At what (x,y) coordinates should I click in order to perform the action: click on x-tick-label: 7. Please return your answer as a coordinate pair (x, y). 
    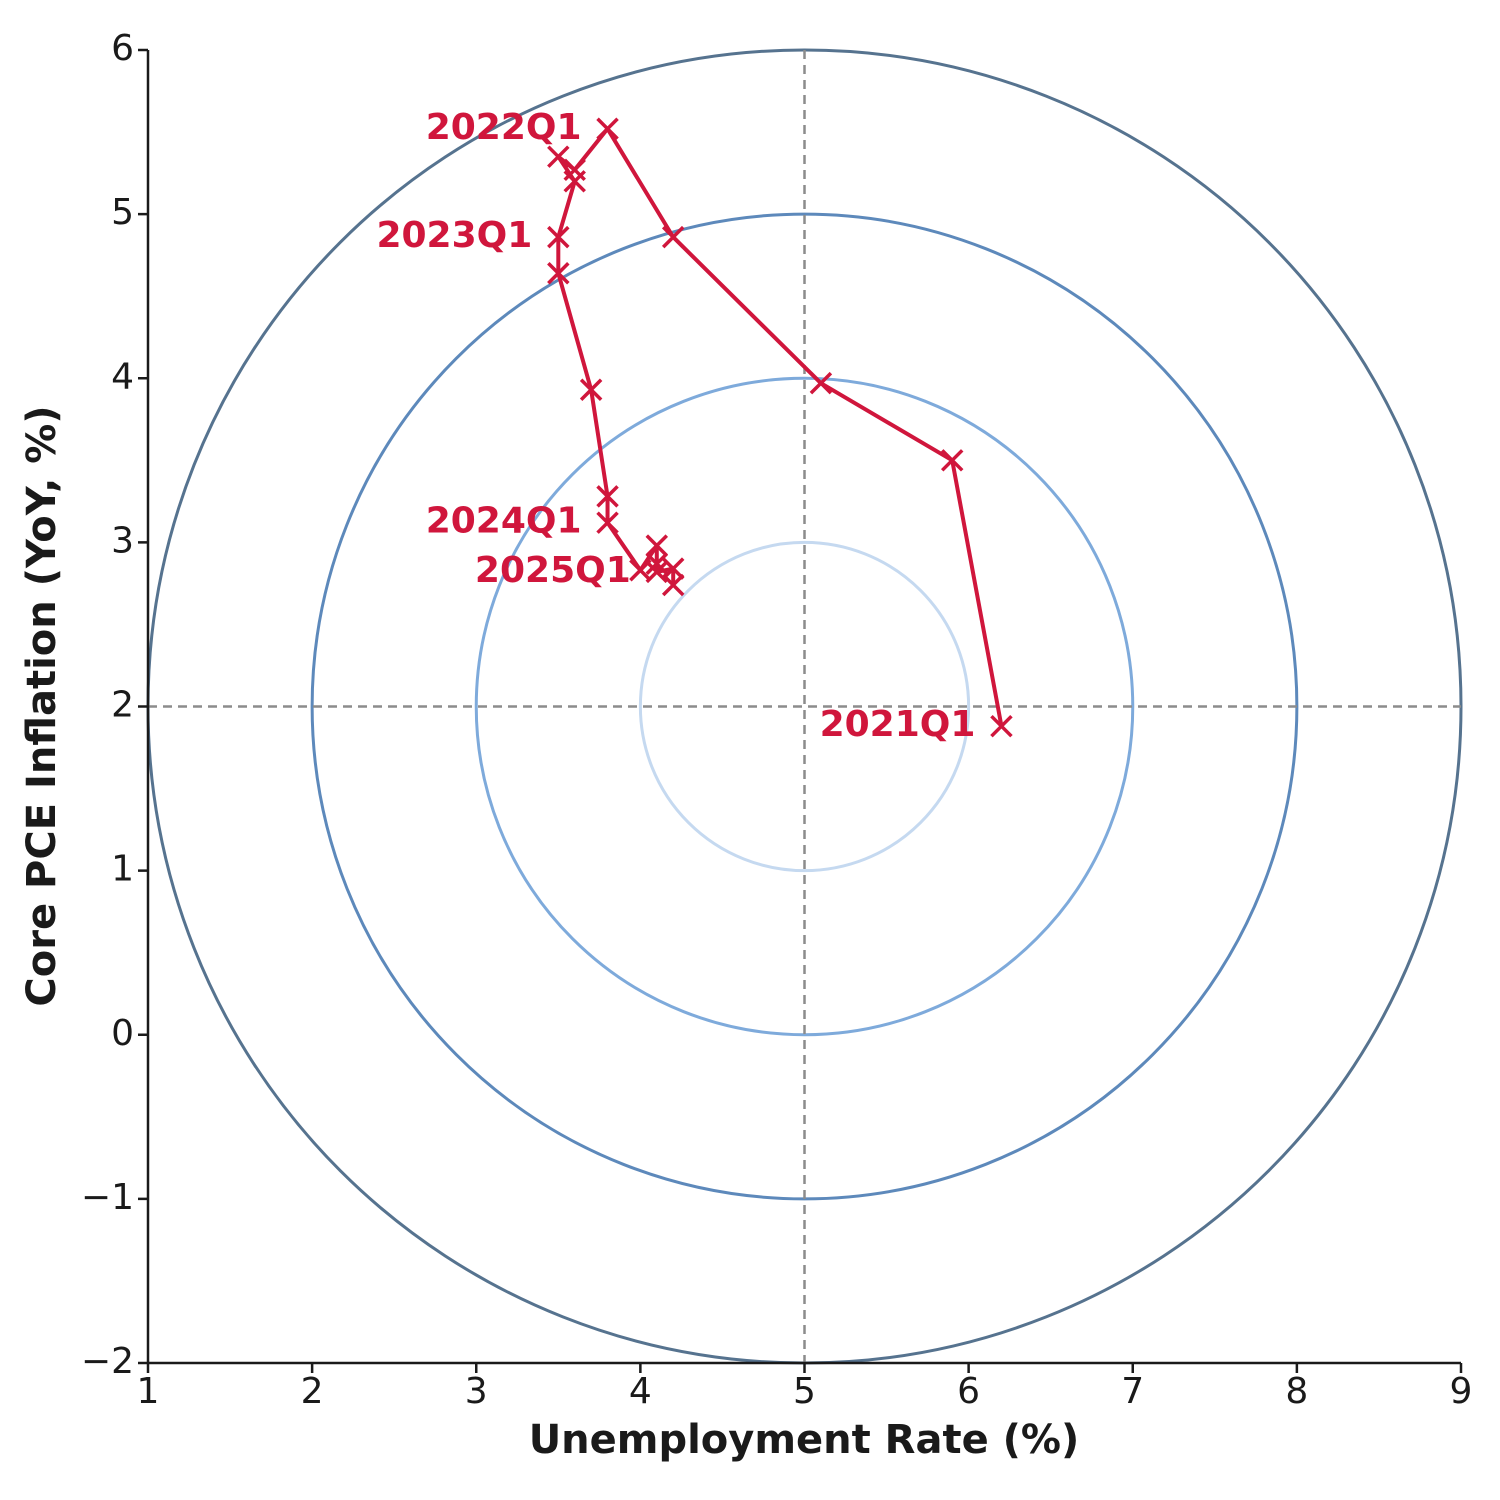
    Looking at the image, I should click on (1132, 1391).